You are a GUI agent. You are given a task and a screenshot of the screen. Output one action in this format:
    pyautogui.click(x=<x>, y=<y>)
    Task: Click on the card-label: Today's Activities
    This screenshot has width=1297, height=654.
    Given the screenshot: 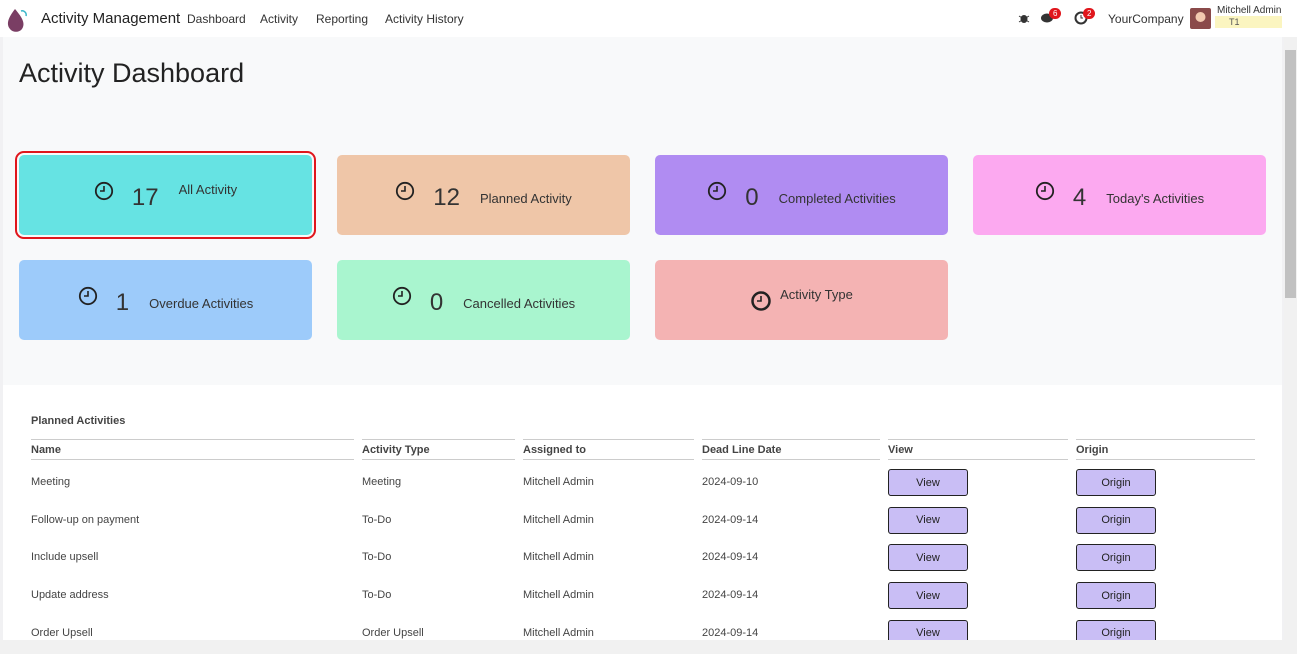 What is the action you would take?
    pyautogui.click(x=1155, y=198)
    